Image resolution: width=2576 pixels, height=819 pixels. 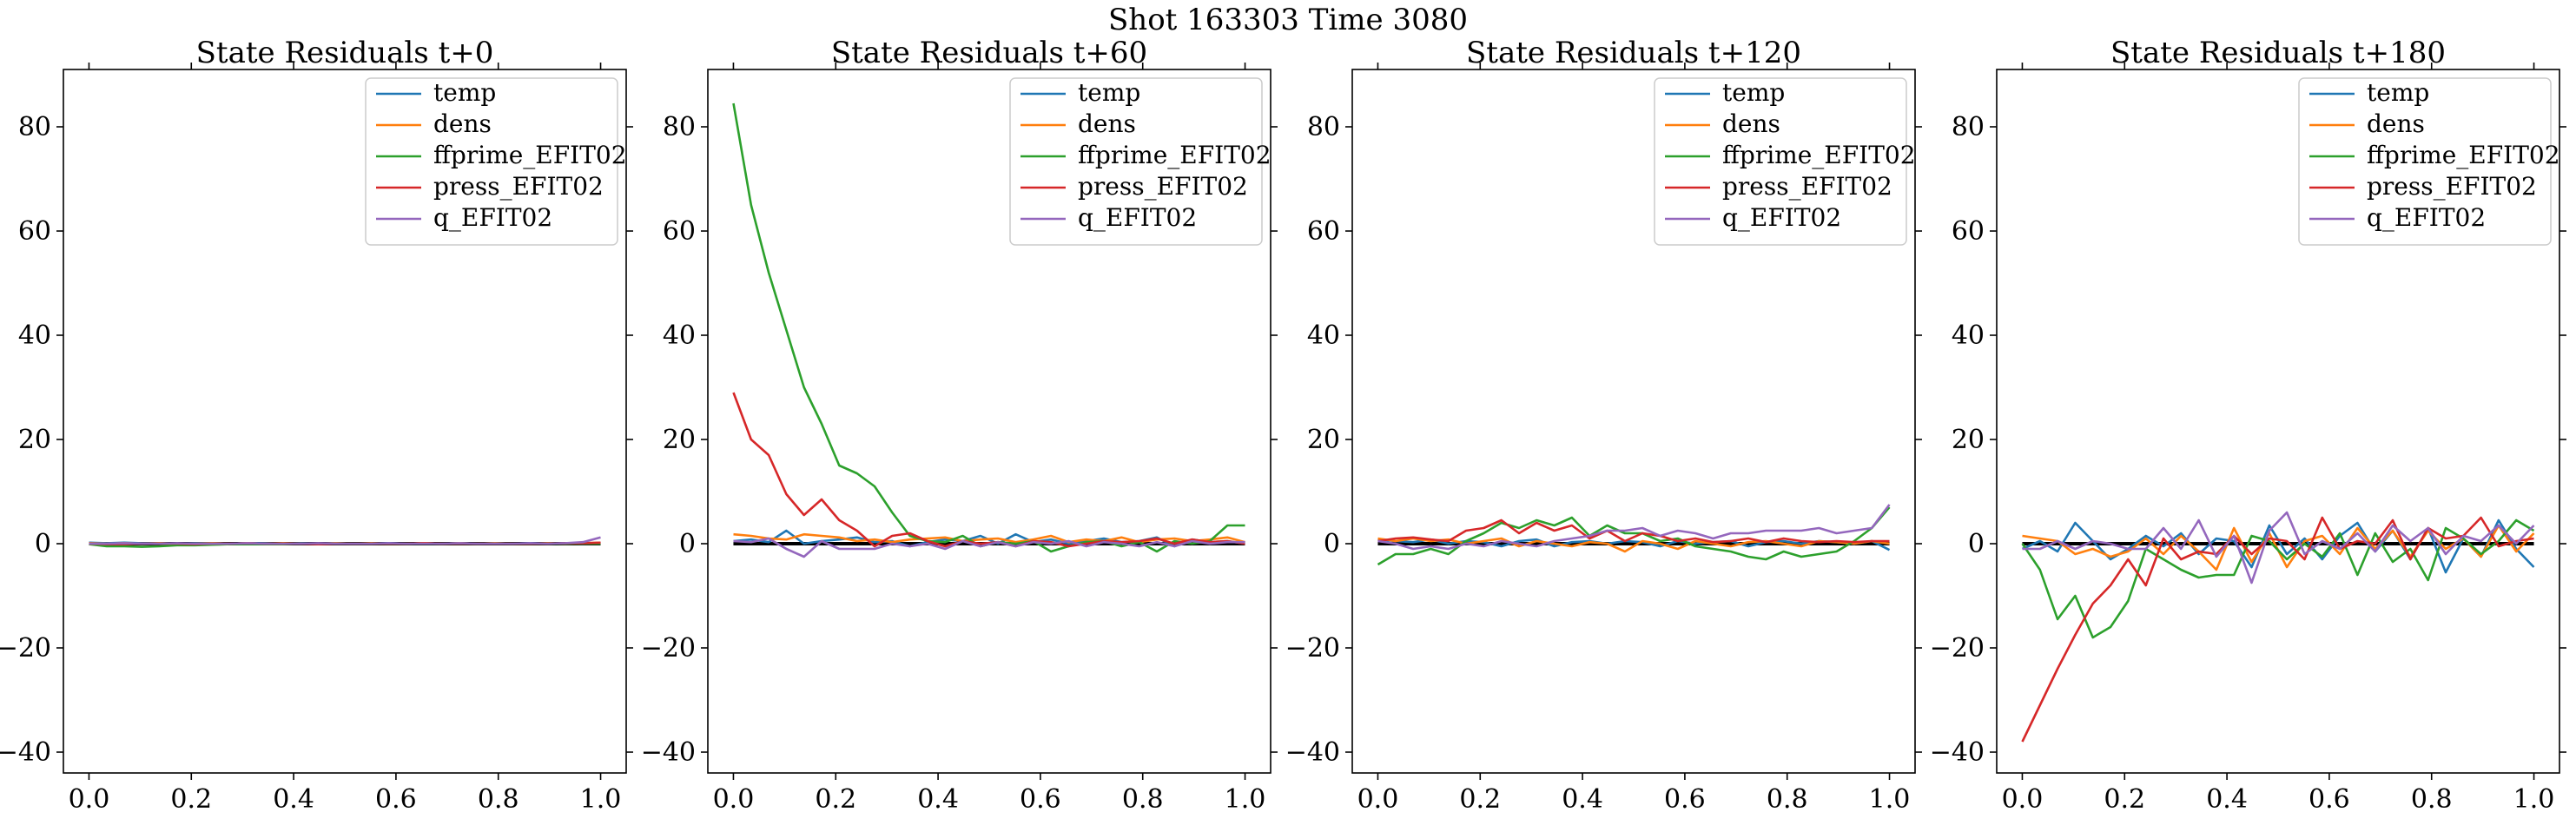 What do you see at coordinates (1634, 53) in the screenshot?
I see `panel-title: State Residuals t+120` at bounding box center [1634, 53].